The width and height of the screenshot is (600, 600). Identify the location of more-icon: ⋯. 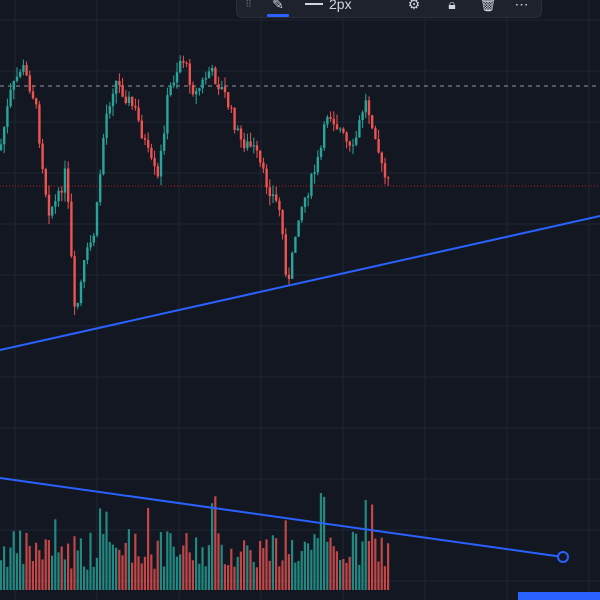
(522, 6).